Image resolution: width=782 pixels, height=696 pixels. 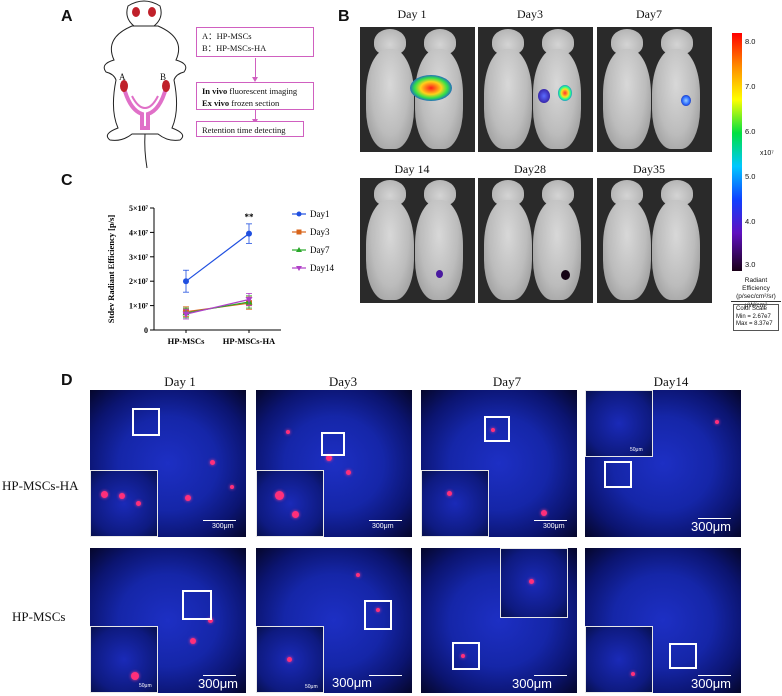 I want to click on ivis-label-day1: Day 1, so click(x=412, y=14).